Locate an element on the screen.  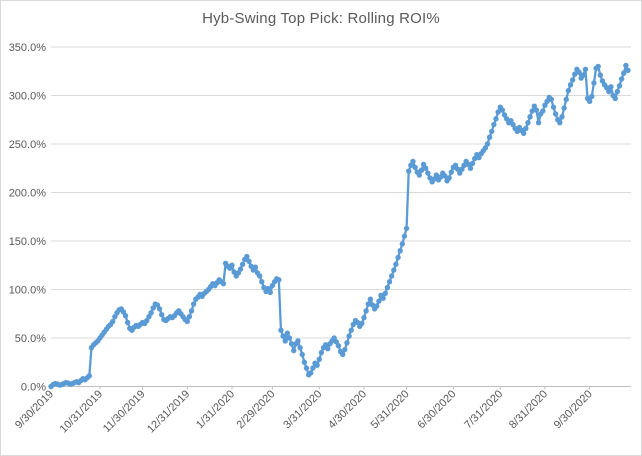
x-tick-label: 4/30/2020 is located at coordinates (347, 409).